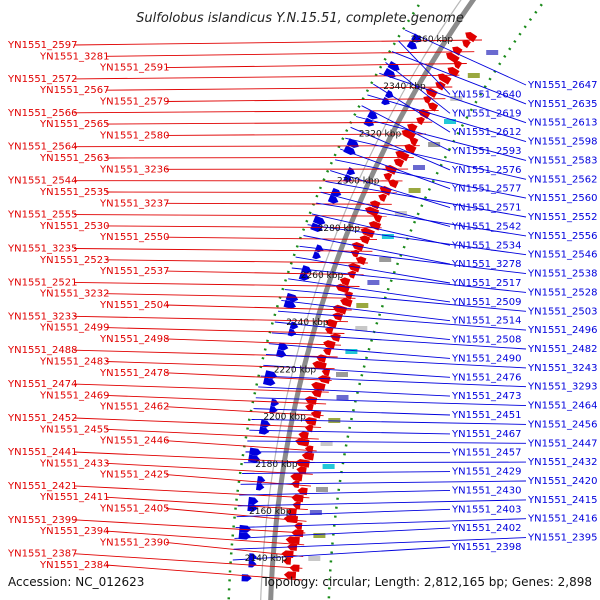  What do you see at coordinates (486, 170) in the screenshot?
I see `reverse-gene-label: YN1551_2576` at bounding box center [486, 170].